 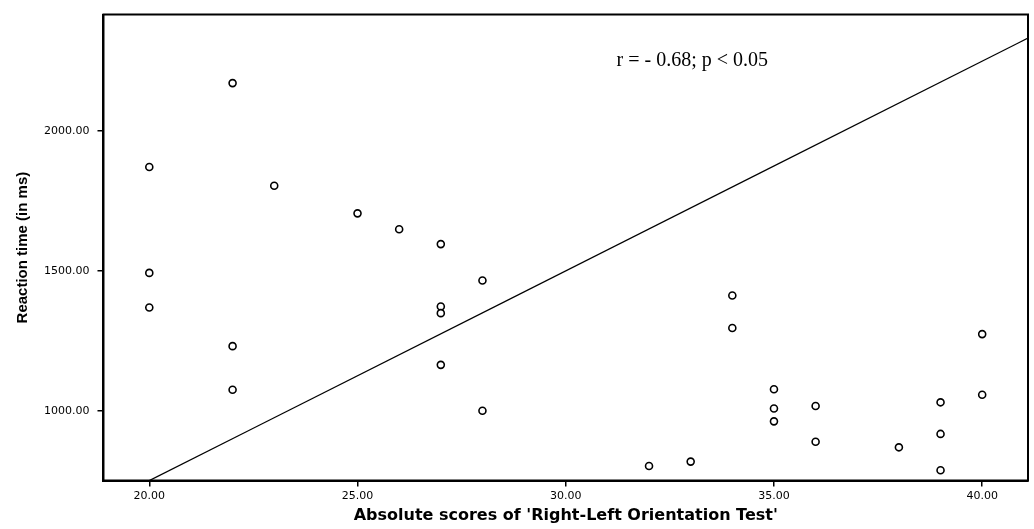 What do you see at coordinates (149, 496) in the screenshot?
I see `x-tick-label: 20.00` at bounding box center [149, 496].